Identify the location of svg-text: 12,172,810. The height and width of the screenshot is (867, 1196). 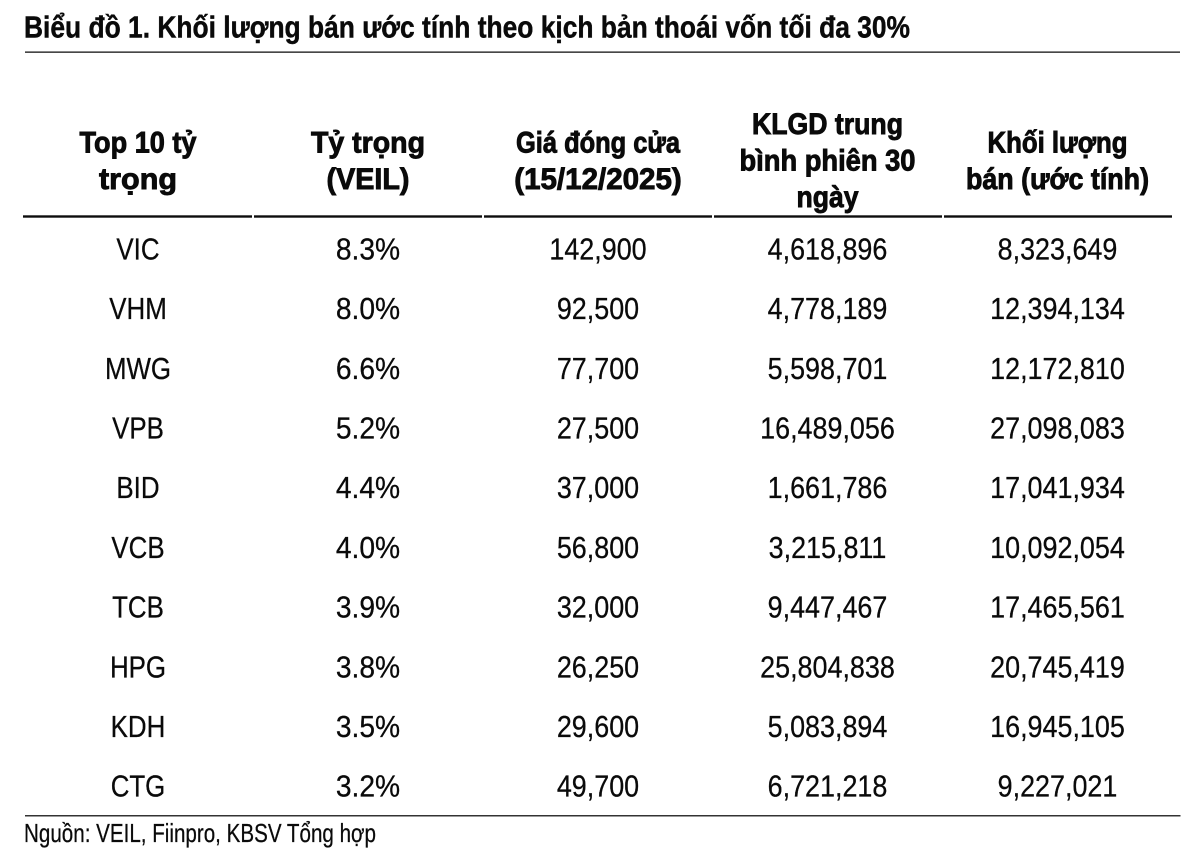
(1057, 368).